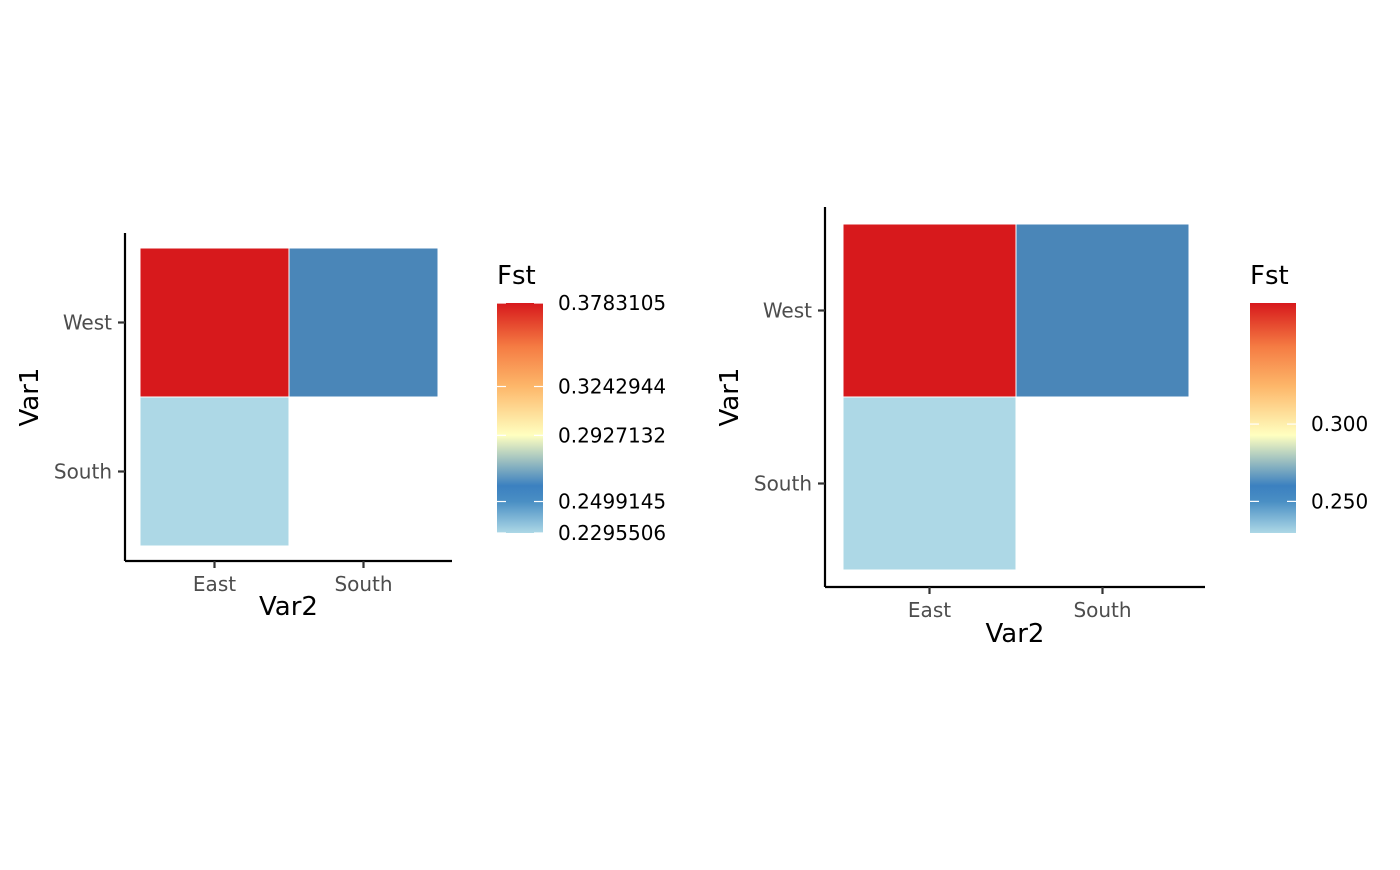 Image resolution: width=1400 pixels, height=870 pixels. Describe the element at coordinates (1339, 424) in the screenshot. I see `legend-label: 0.300` at that location.